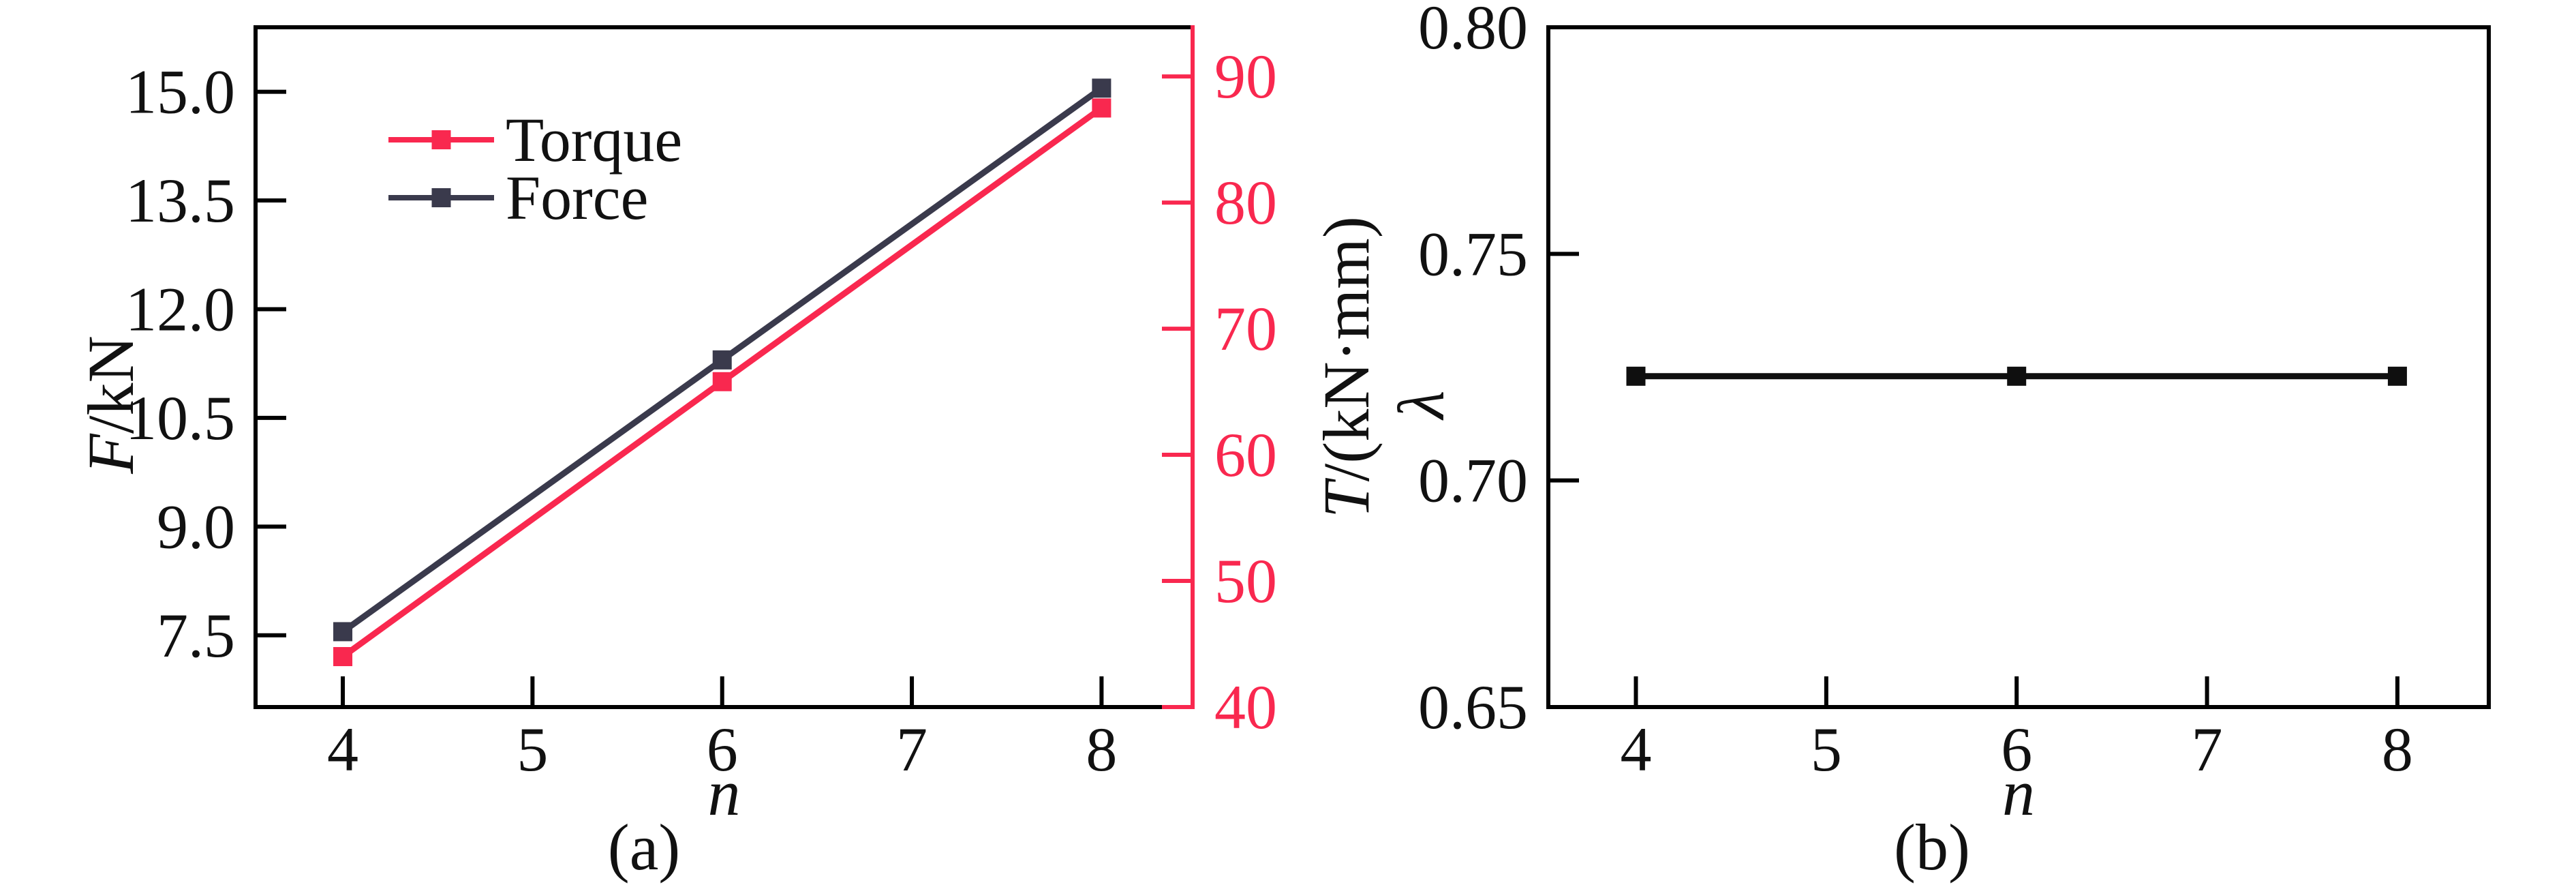 Image resolution: width=2576 pixels, height=885 pixels. I want to click on y-right-tick-label: 90, so click(1245, 76).